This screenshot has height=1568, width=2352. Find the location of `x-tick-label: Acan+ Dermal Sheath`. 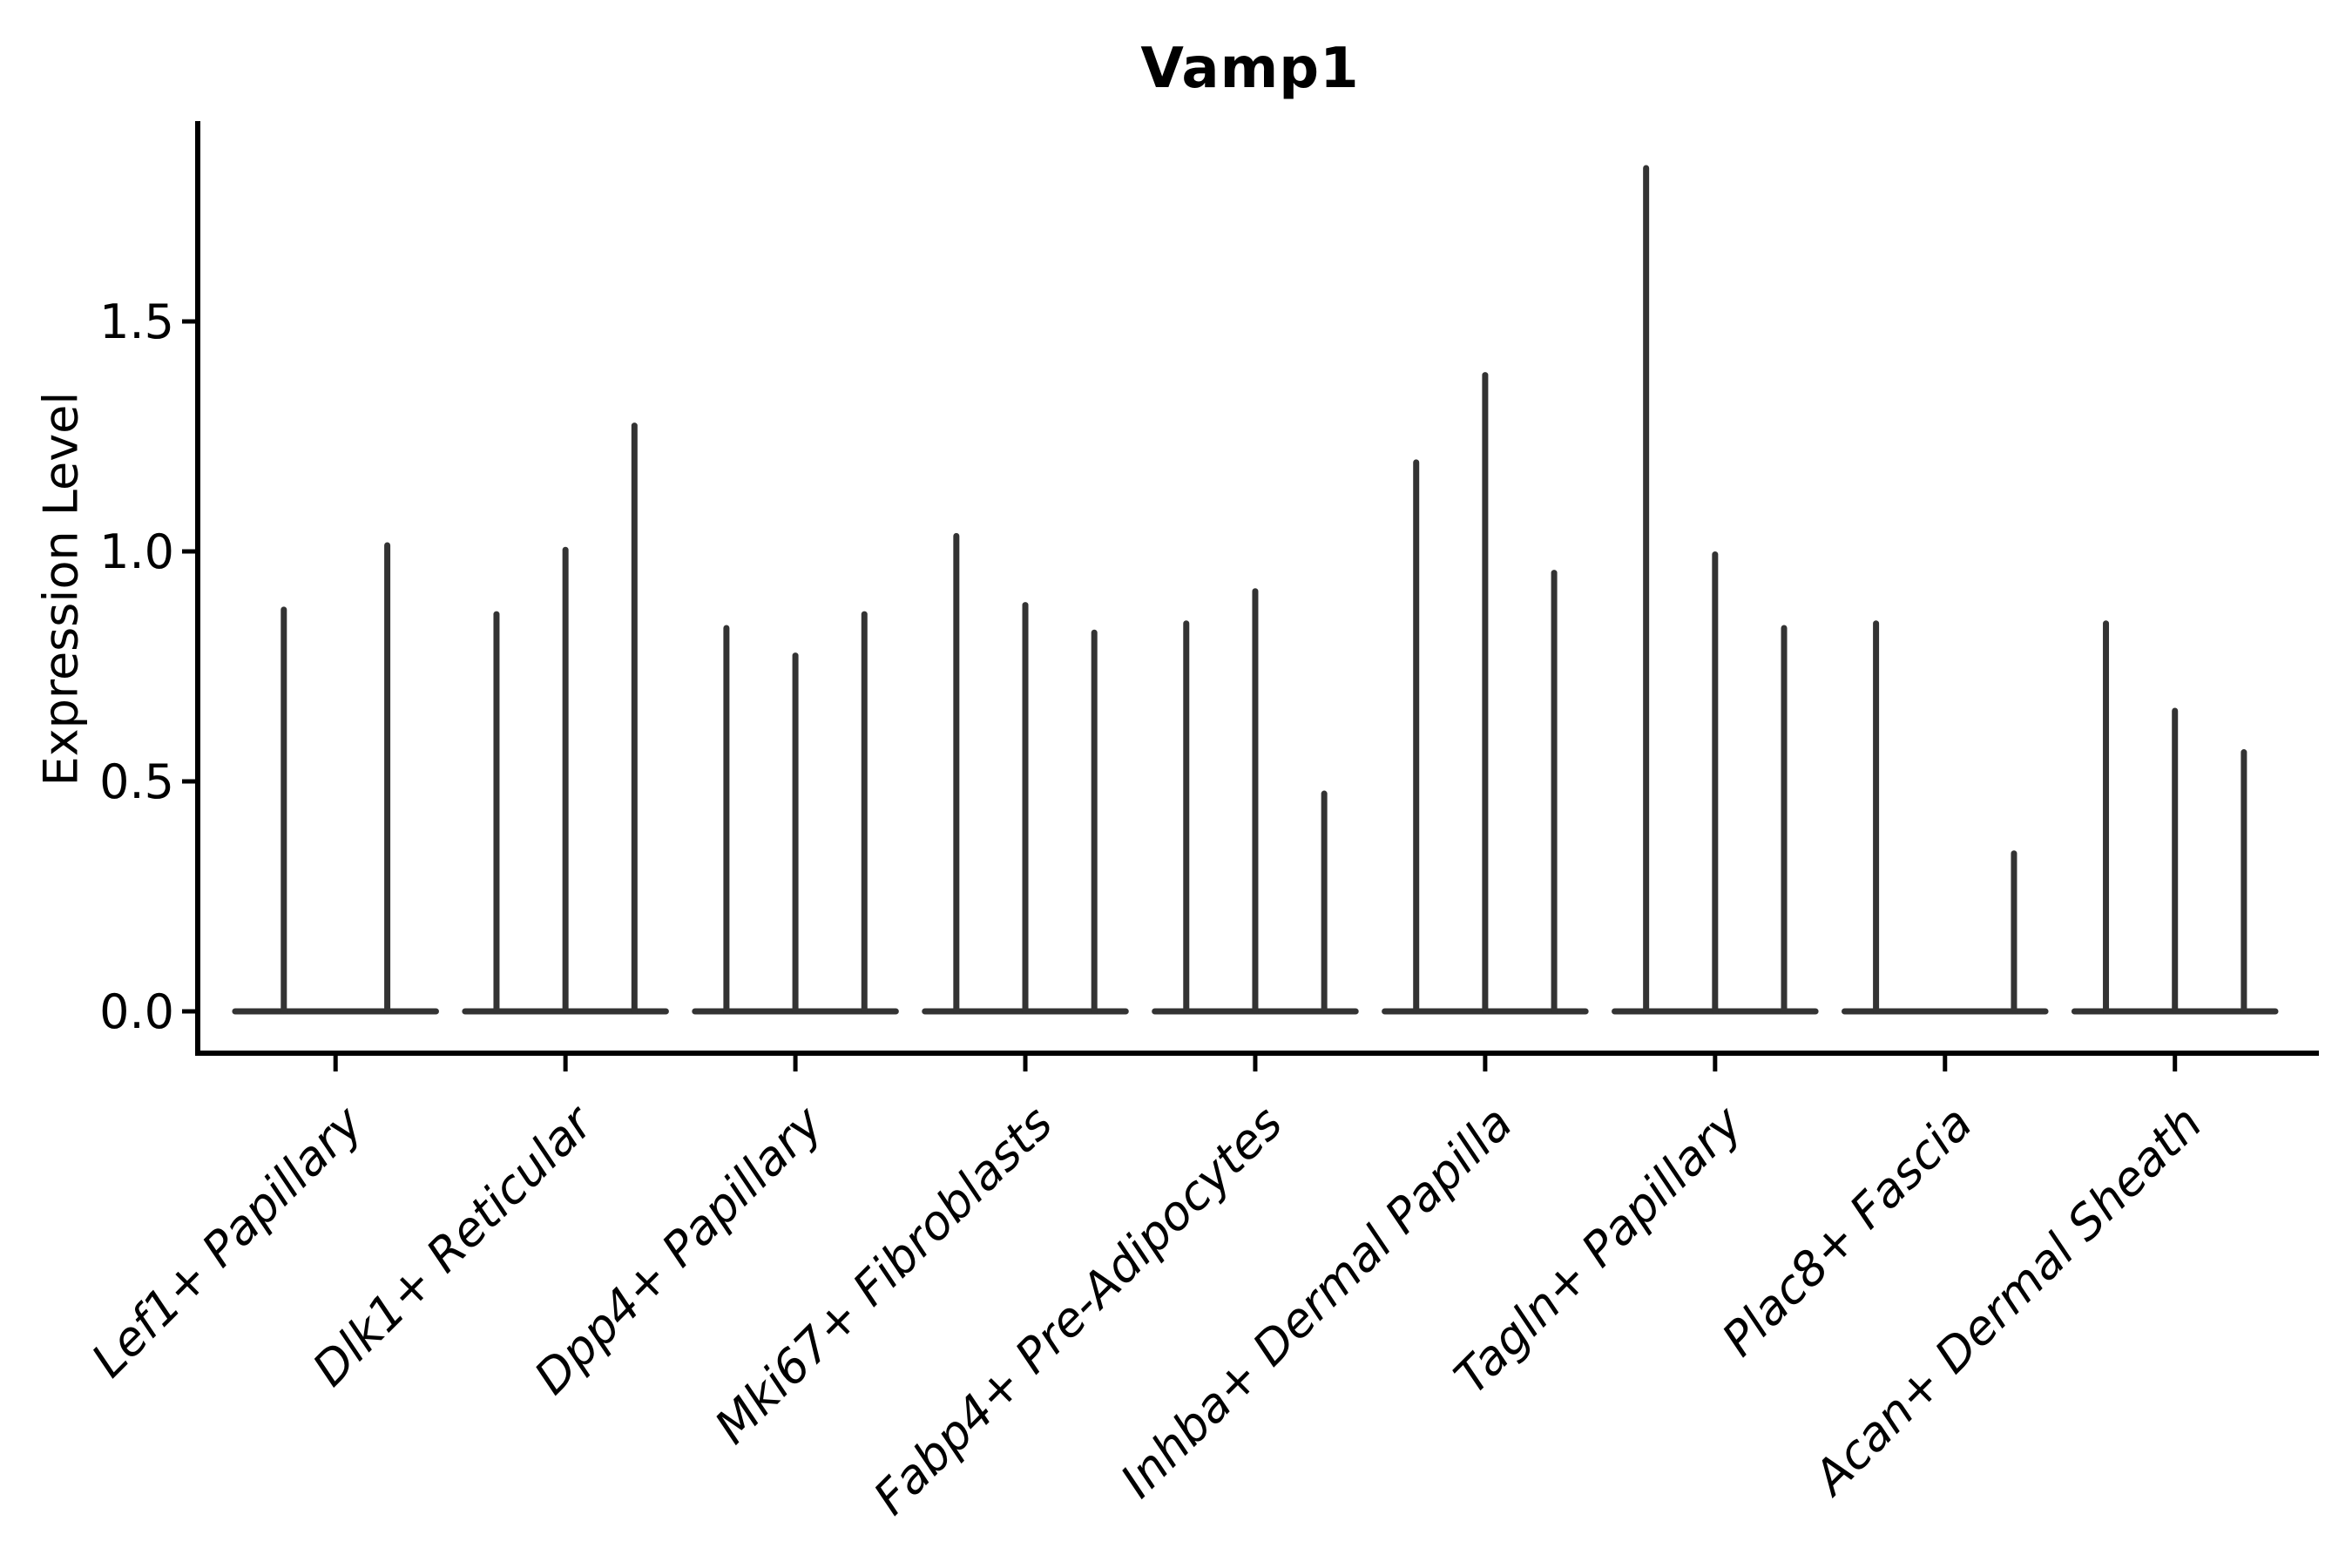

x-tick-label: Acan+ Dermal Sheath is located at coordinates (2007, 1301).